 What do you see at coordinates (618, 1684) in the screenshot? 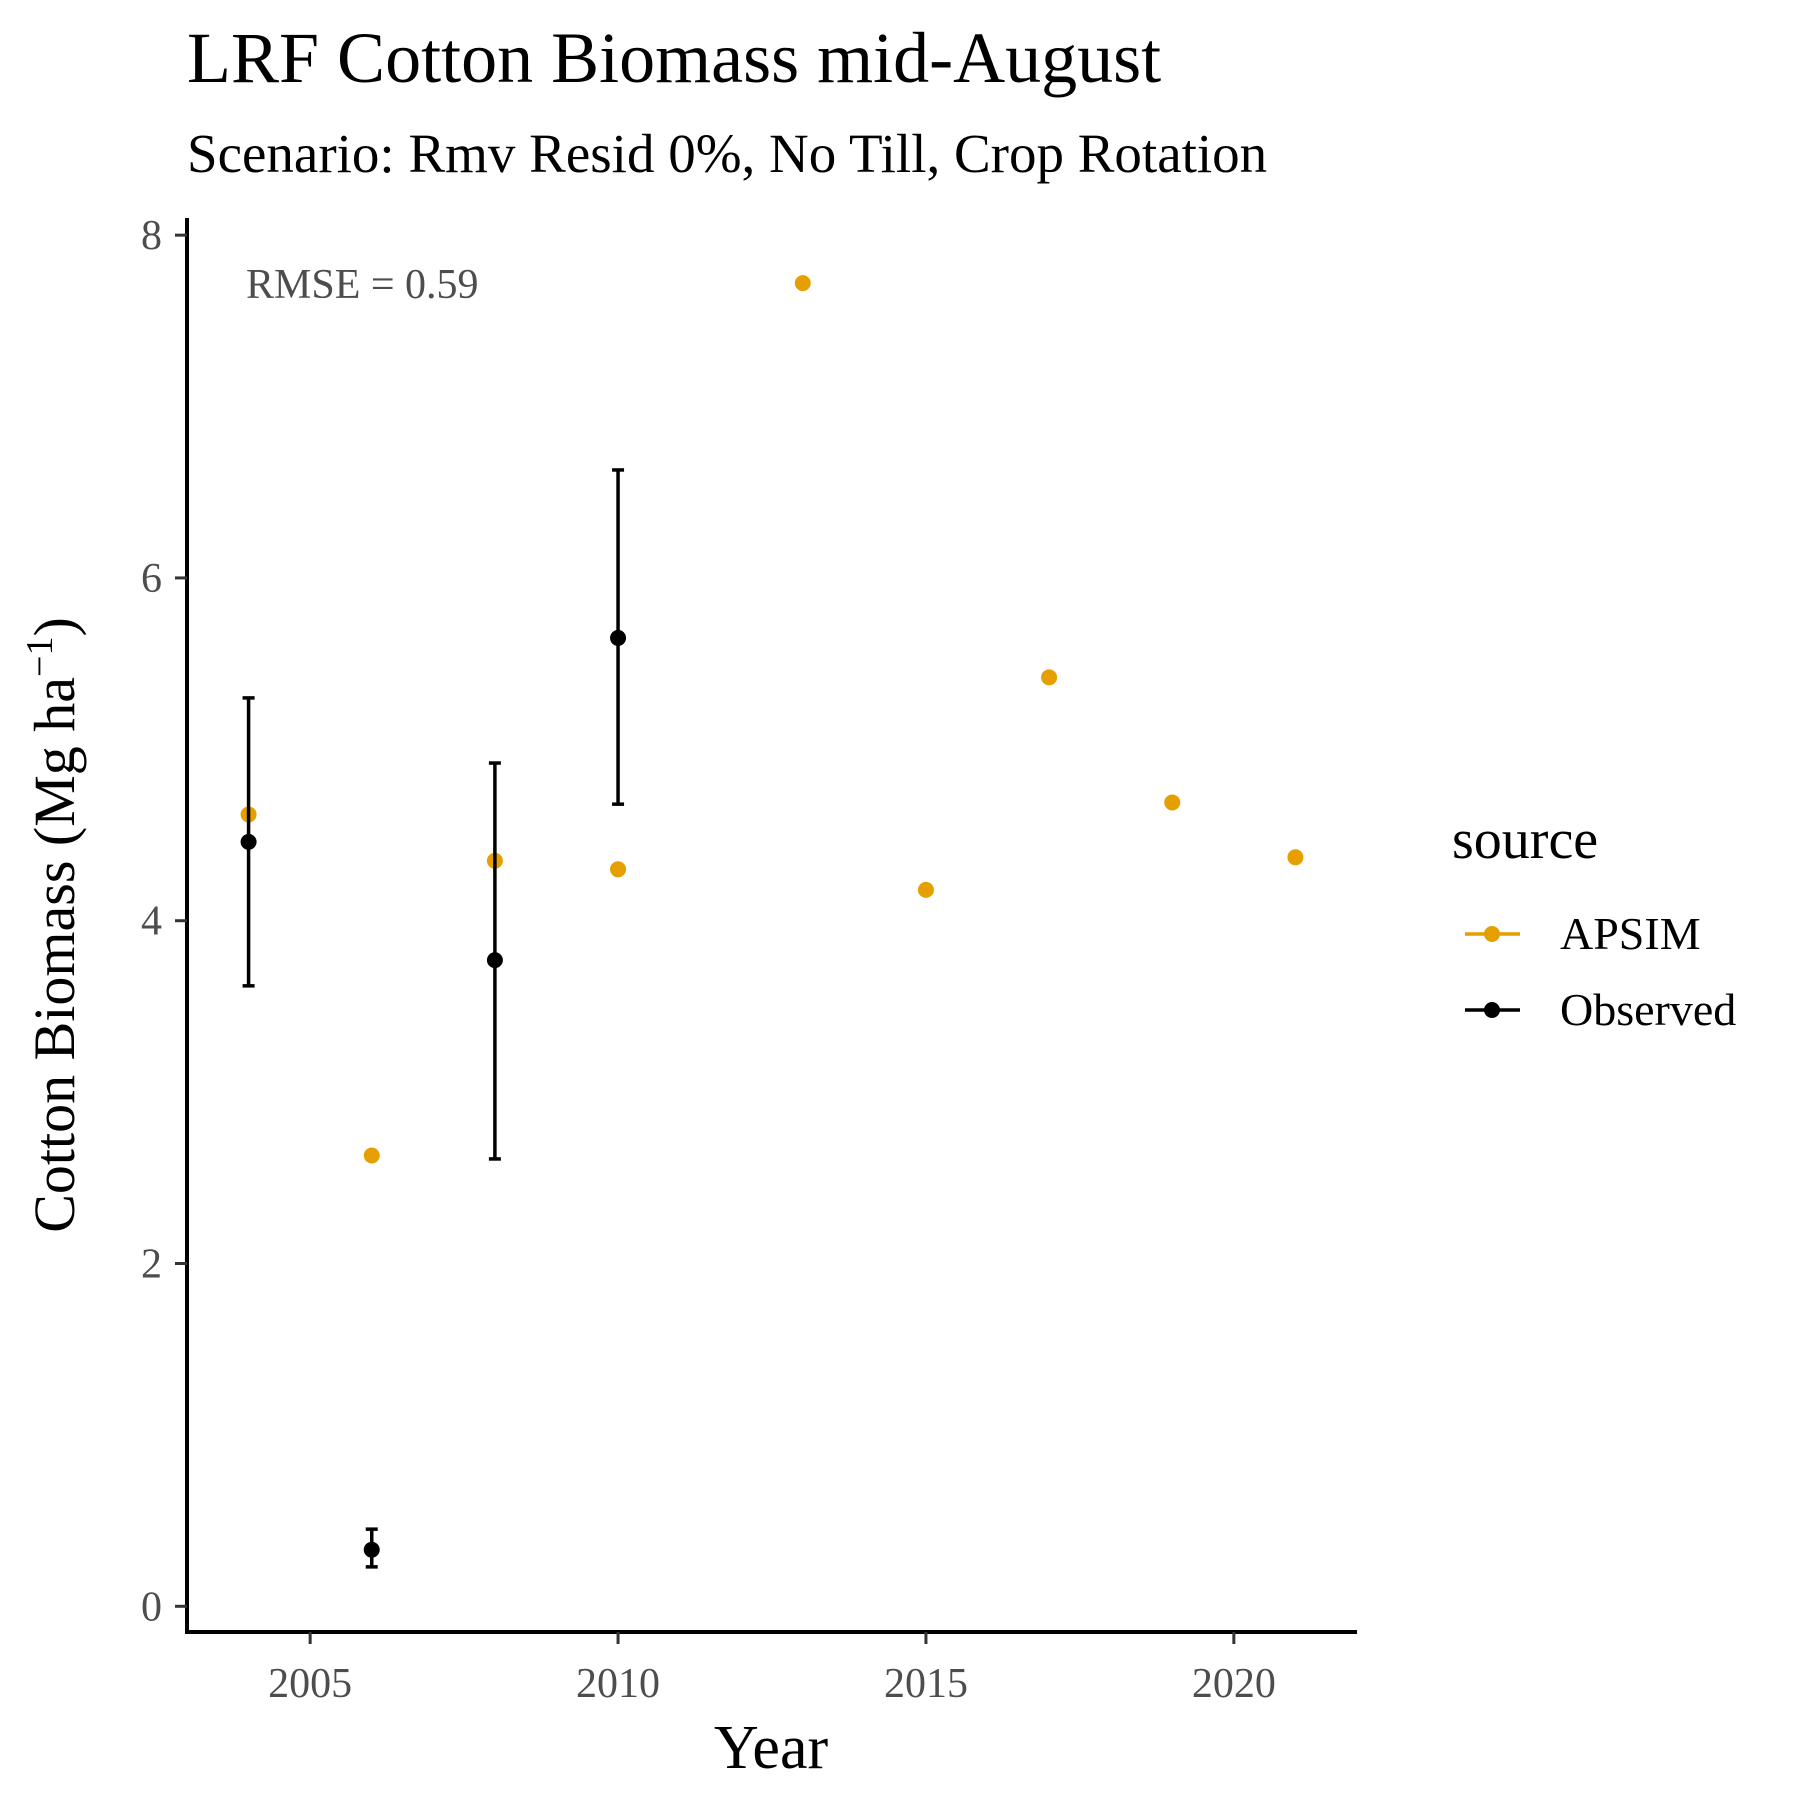
I see `x-tick-label: 2010` at bounding box center [618, 1684].